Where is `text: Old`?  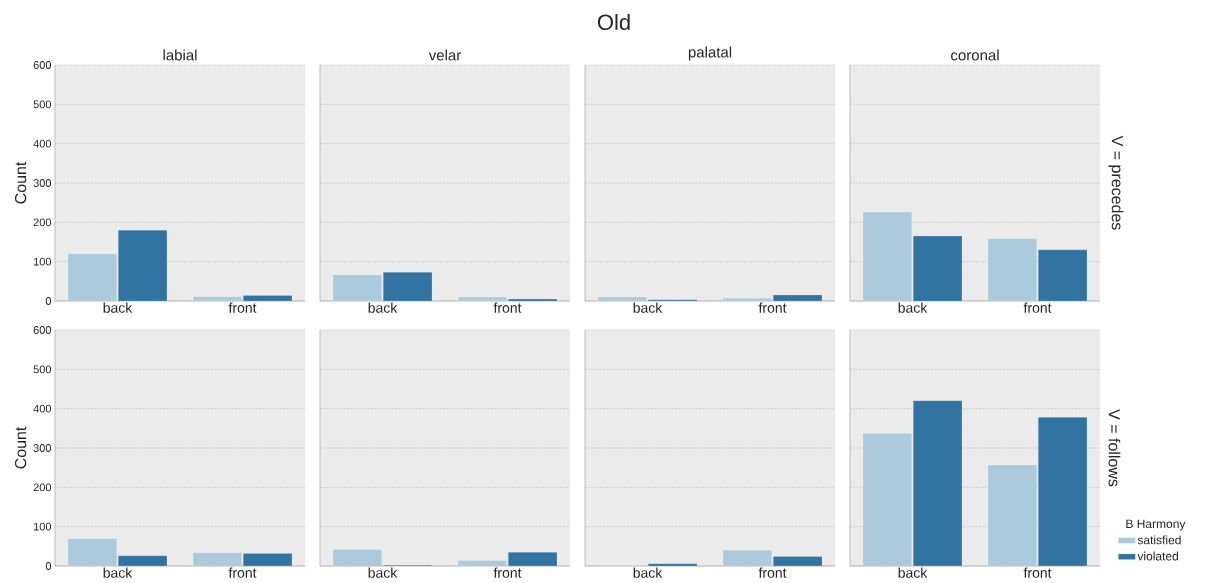
text: Old is located at coordinates (613, 22).